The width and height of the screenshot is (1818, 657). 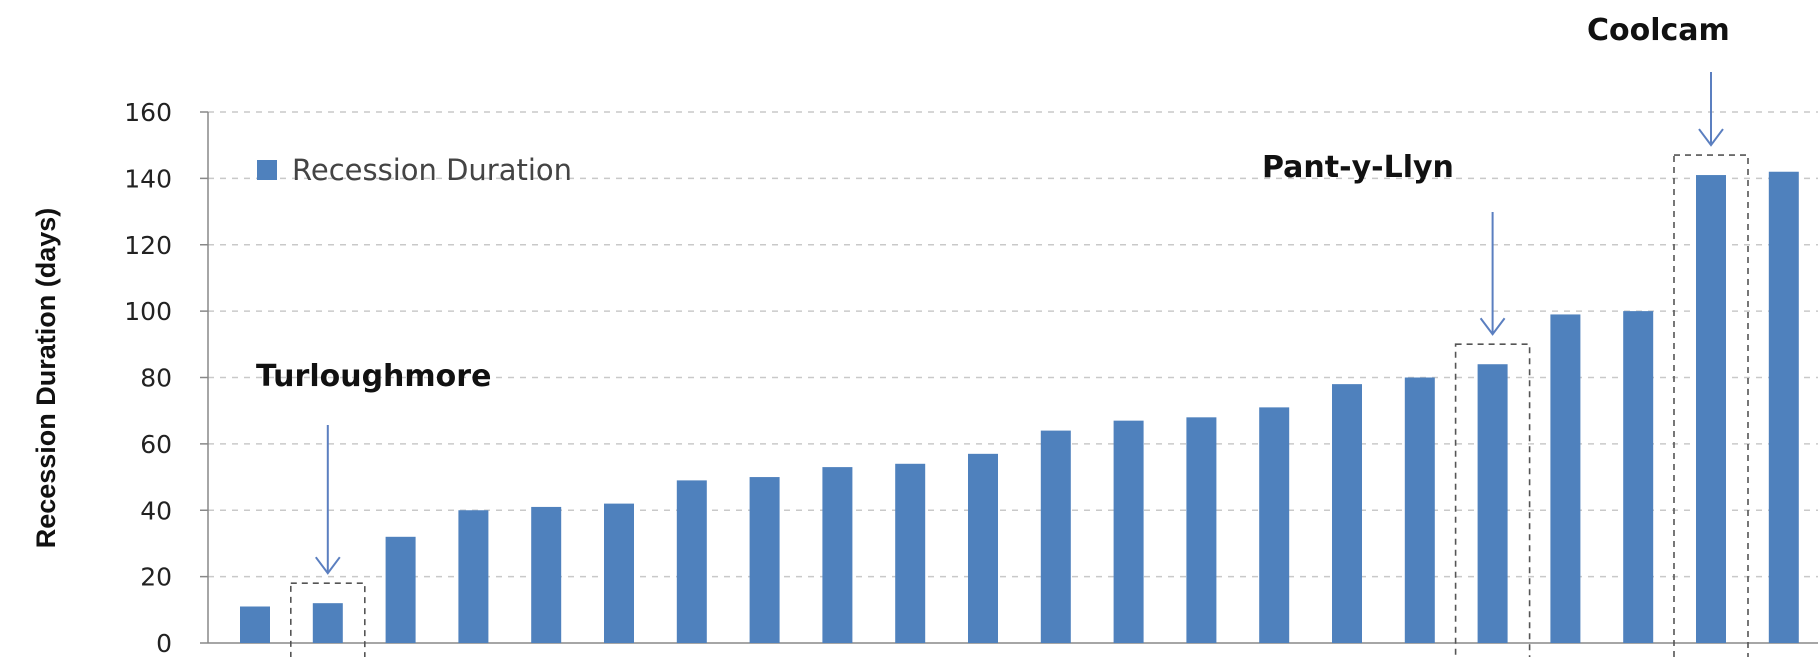 What do you see at coordinates (156, 510) in the screenshot?
I see `y-tick-label: 40` at bounding box center [156, 510].